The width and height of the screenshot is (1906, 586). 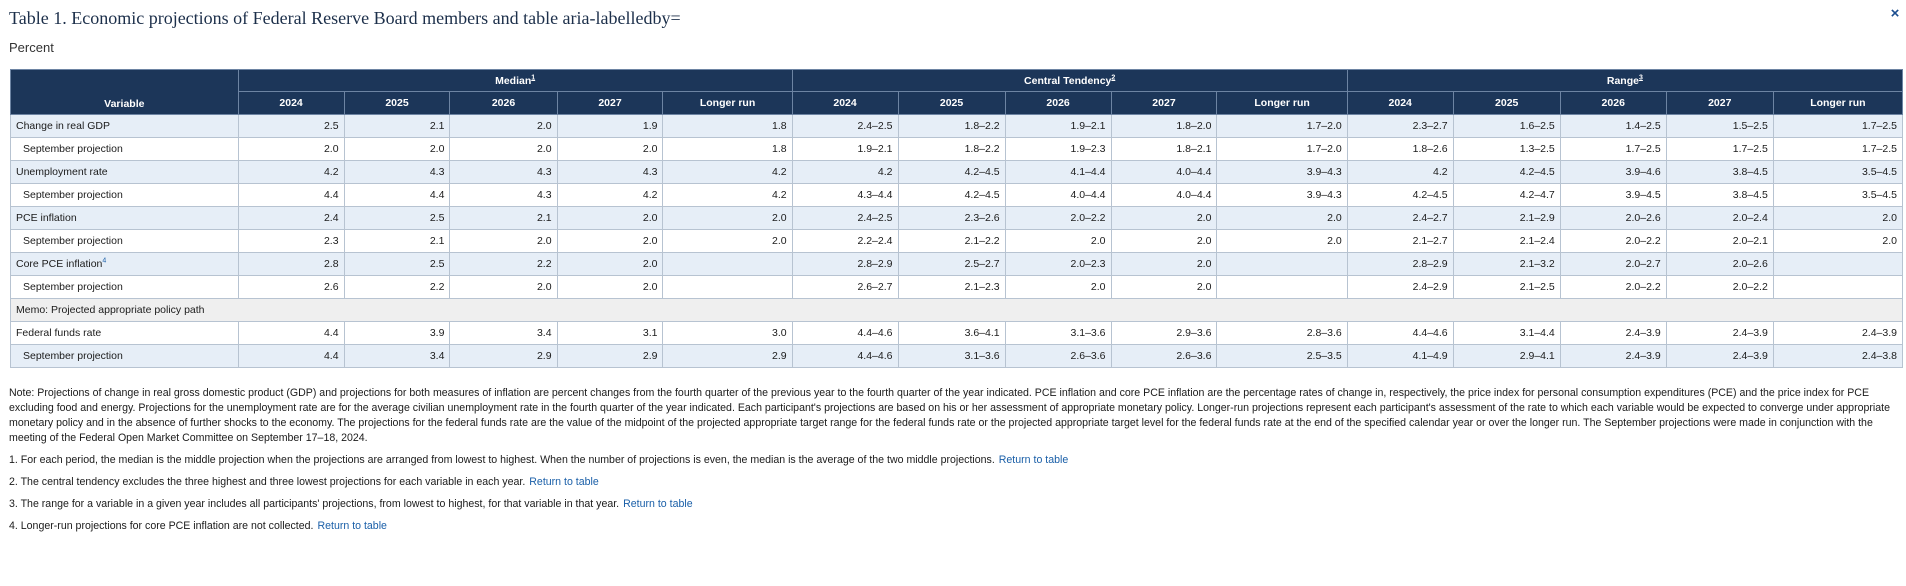 What do you see at coordinates (291, 218) in the screenshot?
I see `table-cell: 2.4` at bounding box center [291, 218].